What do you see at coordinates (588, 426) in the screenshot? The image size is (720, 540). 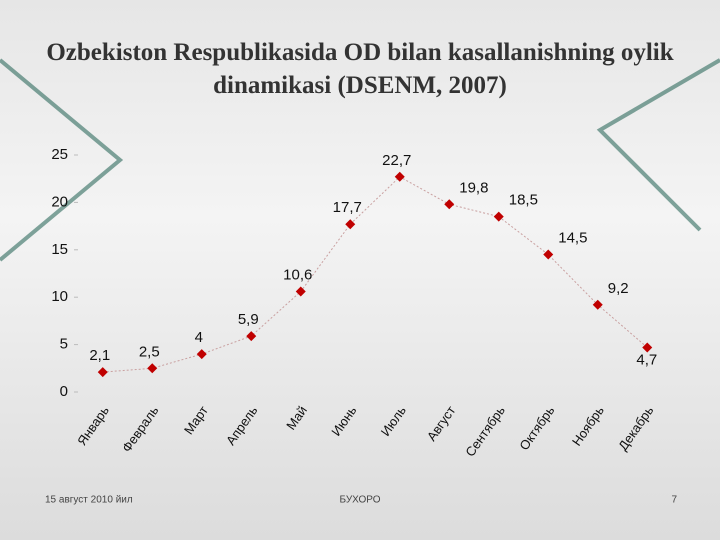 I see `x-tick-label: Ноябрь` at bounding box center [588, 426].